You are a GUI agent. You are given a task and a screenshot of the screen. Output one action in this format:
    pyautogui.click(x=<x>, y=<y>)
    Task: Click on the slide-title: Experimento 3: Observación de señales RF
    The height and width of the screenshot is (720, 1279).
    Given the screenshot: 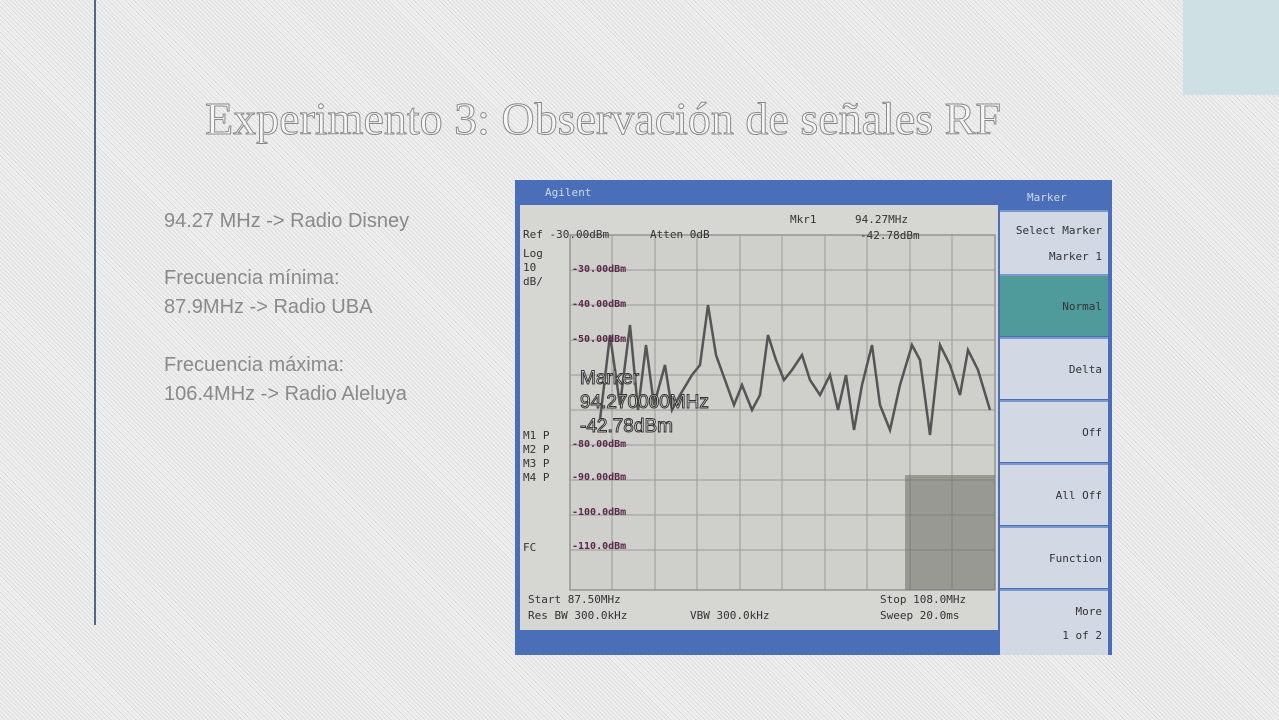 What is the action you would take?
    pyautogui.click(x=603, y=119)
    